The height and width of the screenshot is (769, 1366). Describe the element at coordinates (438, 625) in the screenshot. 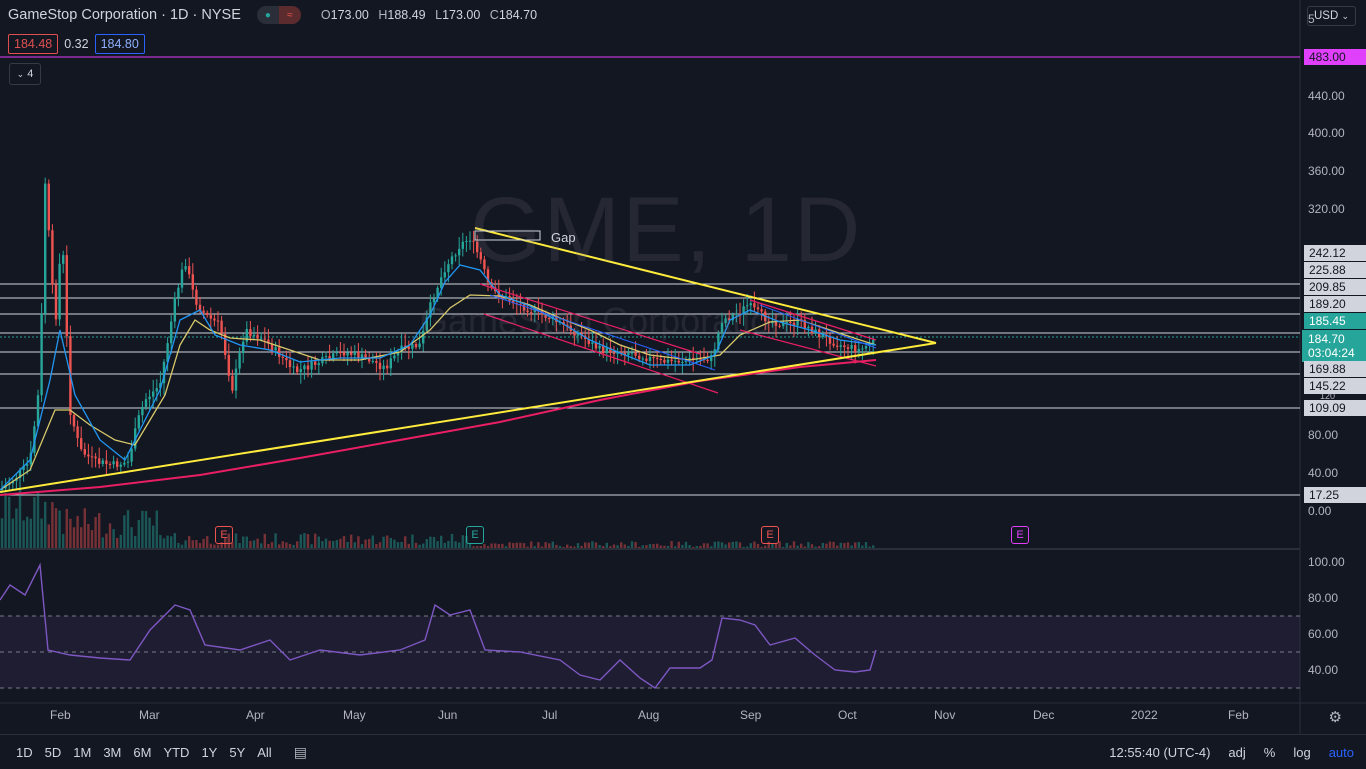

I see `rsi-line` at that location.